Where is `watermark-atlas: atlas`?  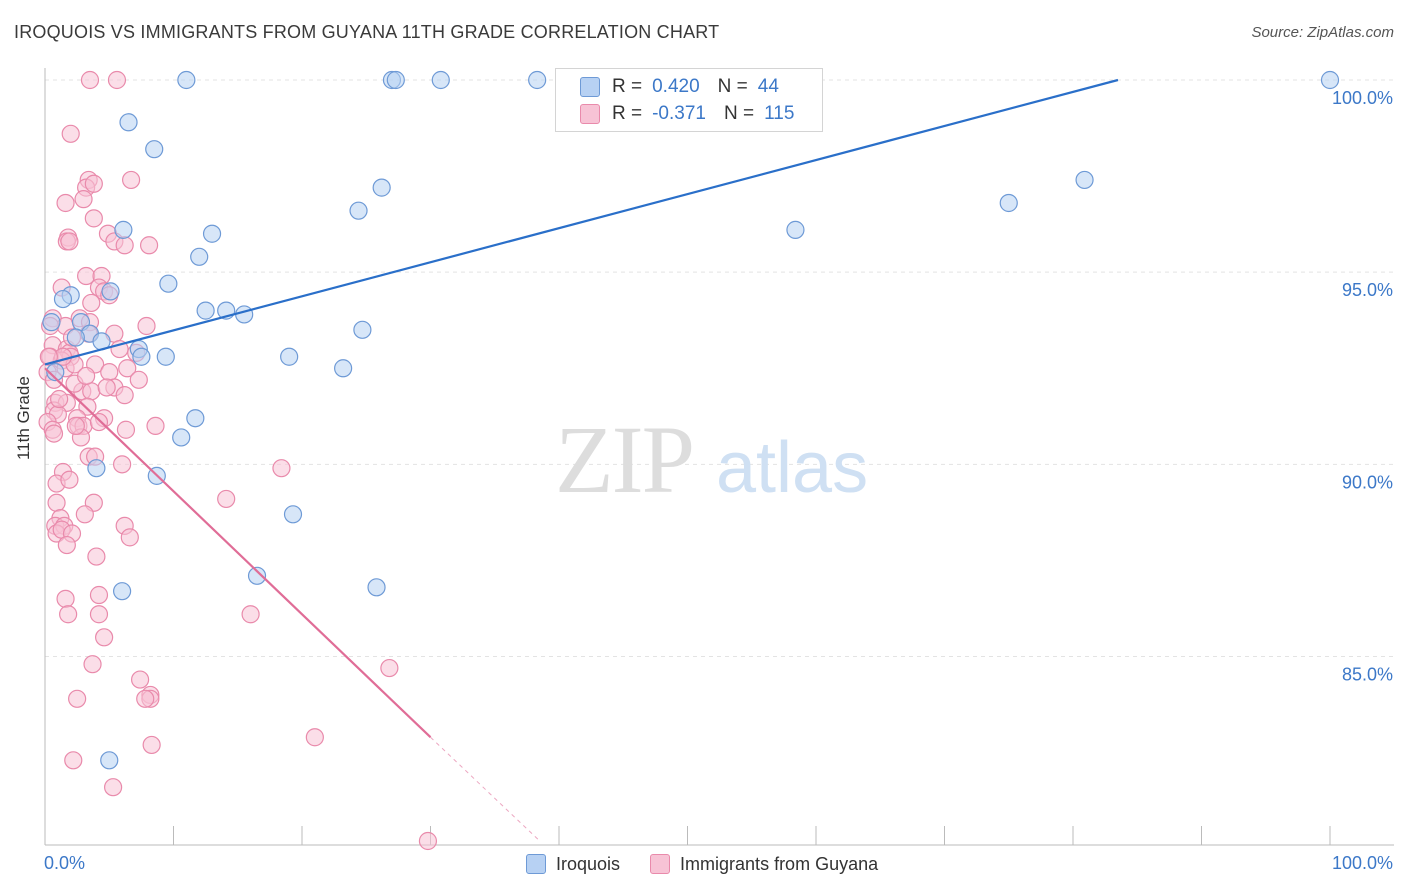 watermark-atlas: atlas is located at coordinates (792, 468).